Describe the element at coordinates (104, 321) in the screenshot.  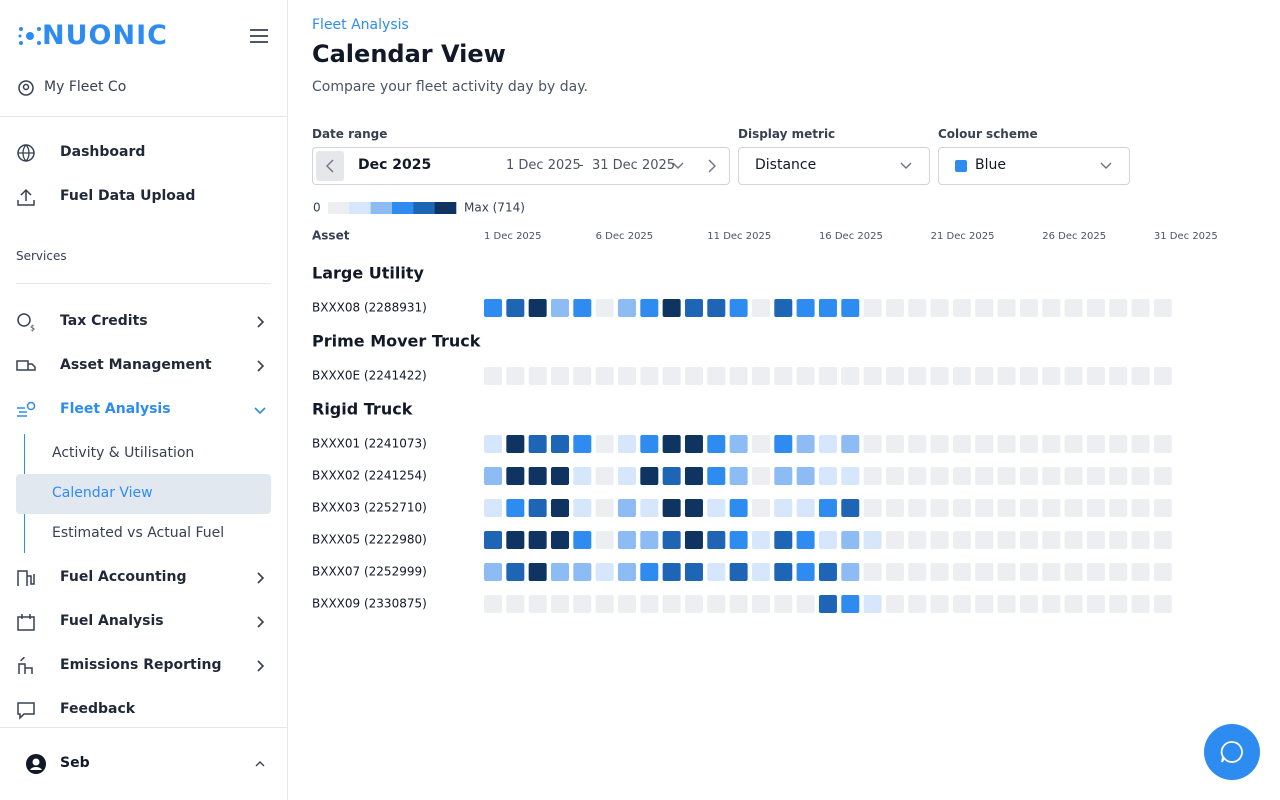
I see `nav-item: Tax Credits` at that location.